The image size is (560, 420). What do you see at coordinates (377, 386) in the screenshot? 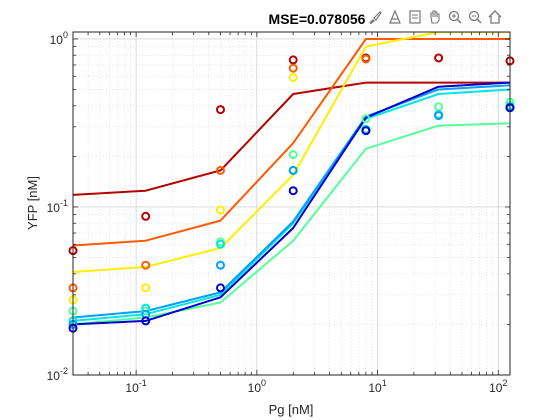
I see `x-tick-label: 10¹` at bounding box center [377, 386].